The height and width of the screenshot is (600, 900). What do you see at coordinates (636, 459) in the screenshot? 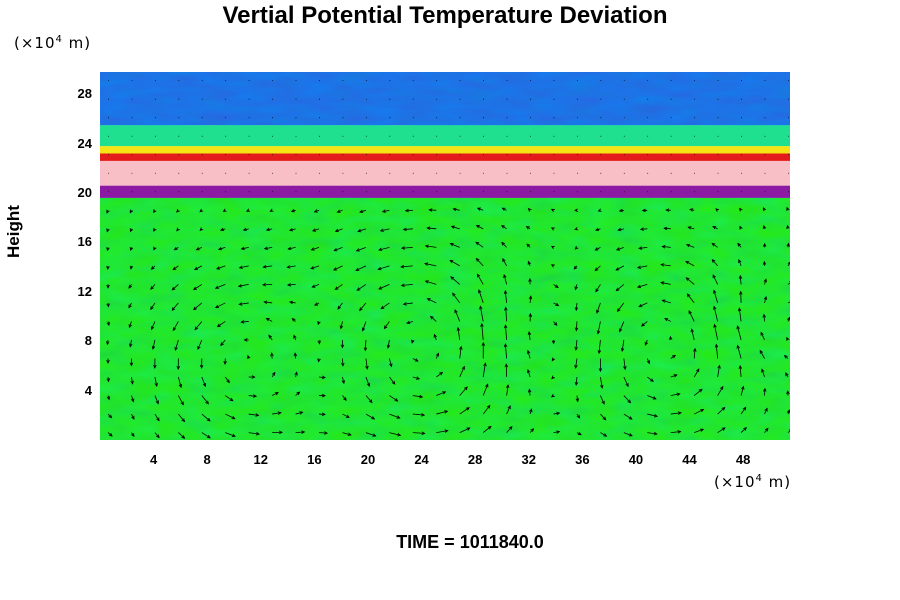
I see `x-tick-label: 40` at bounding box center [636, 459].